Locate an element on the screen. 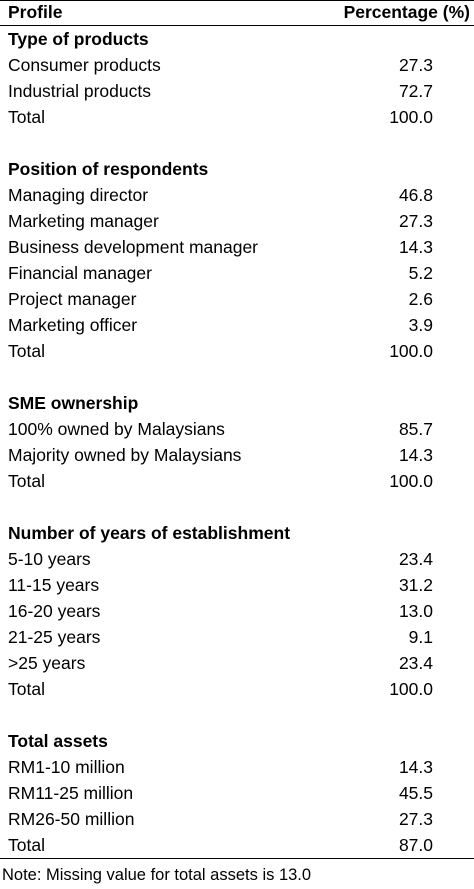  section-title: Type of products is located at coordinates (78, 39).